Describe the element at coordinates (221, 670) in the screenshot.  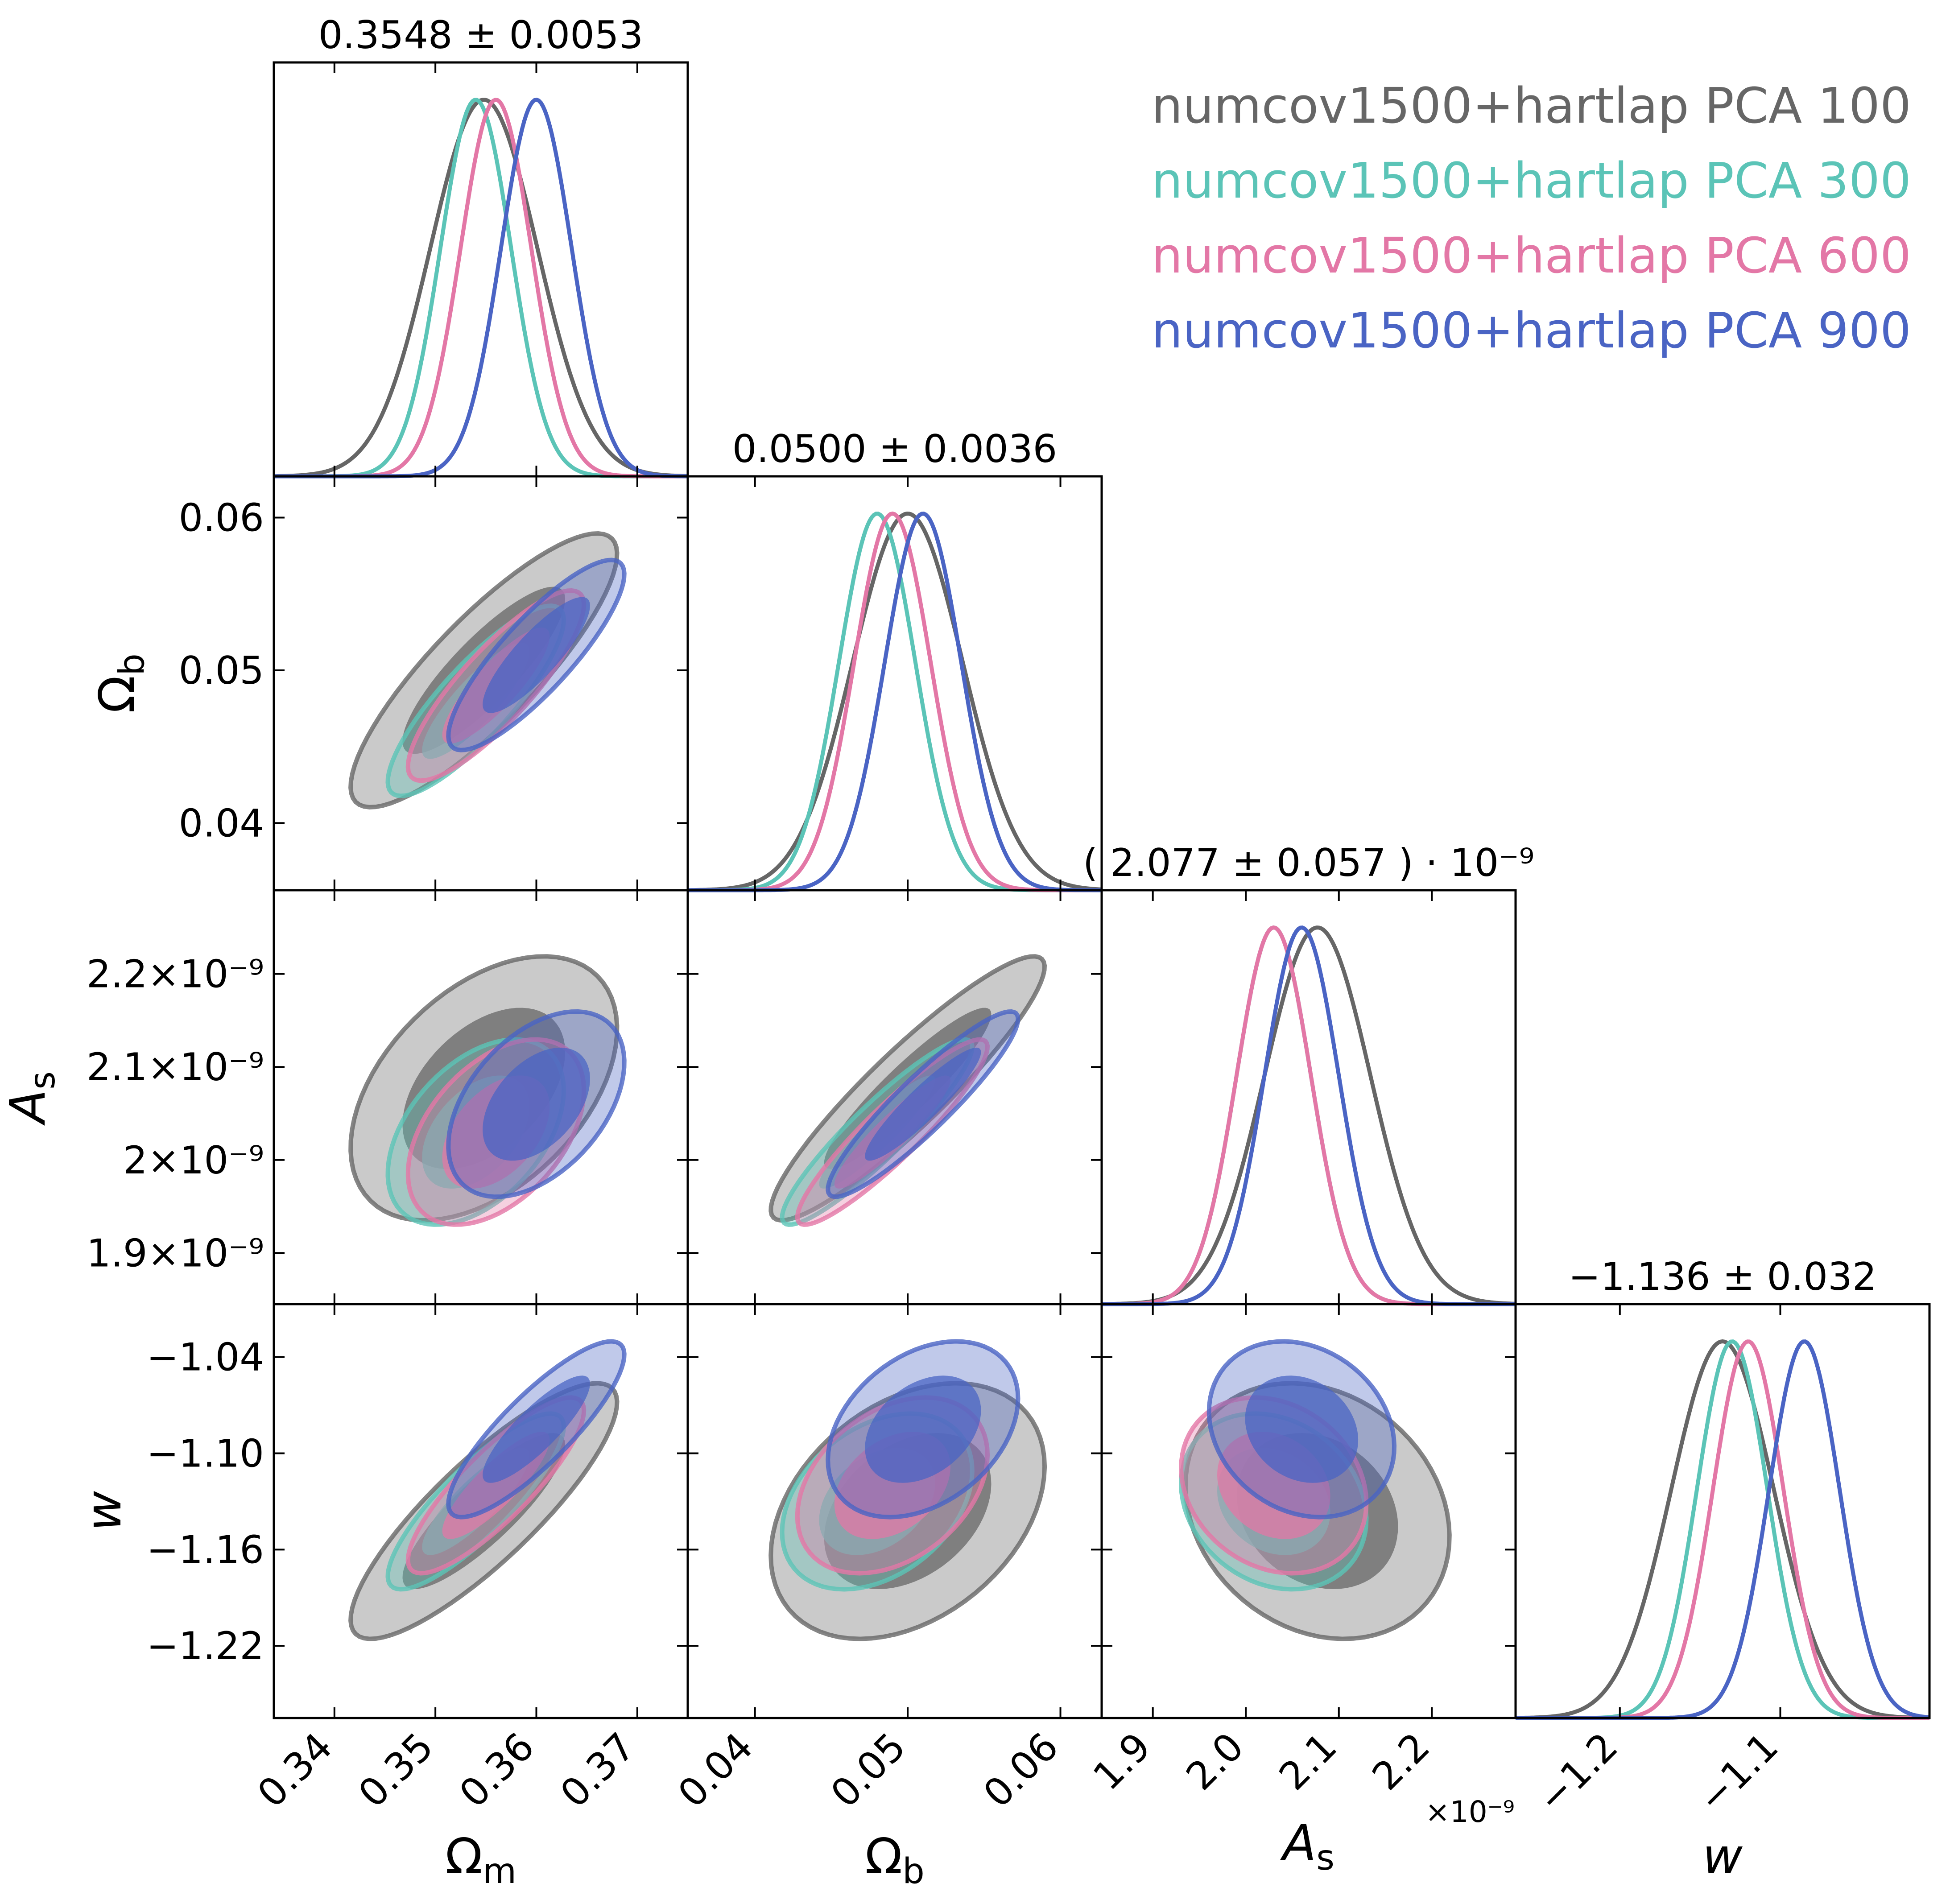
I see `y-tick-label-ob: 0.05` at that location.